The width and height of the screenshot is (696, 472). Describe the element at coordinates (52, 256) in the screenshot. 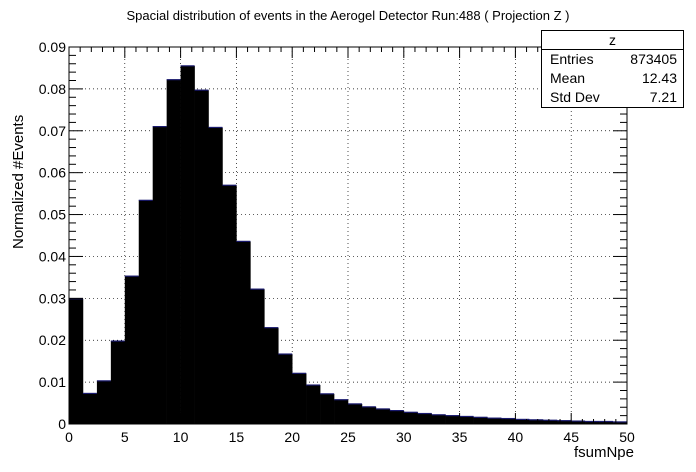

I see `y-tick-label: 0.04` at that location.